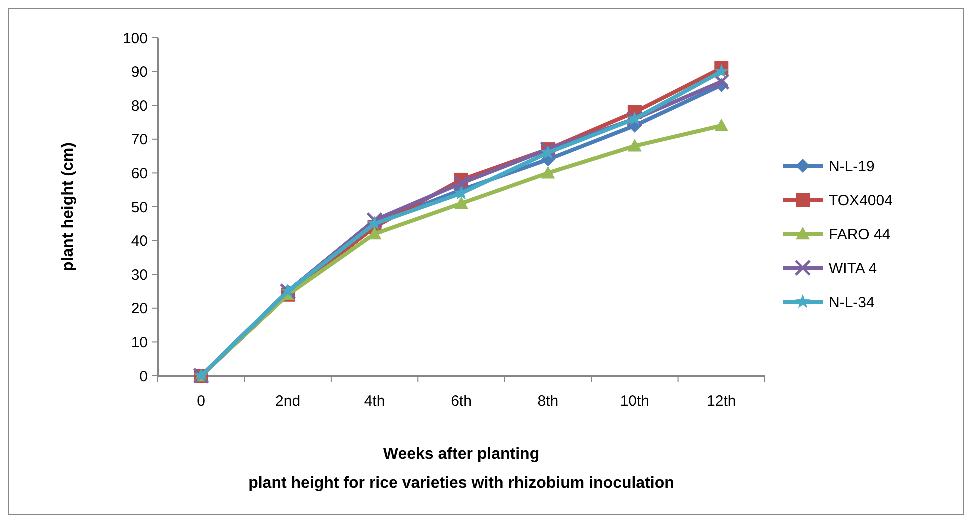 The image size is (973, 524). I want to click on legend-label: N-L-34, so click(852, 303).